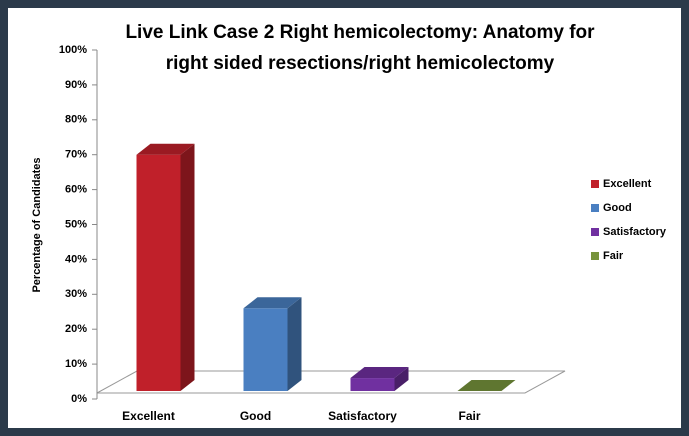  Describe the element at coordinates (148, 416) in the screenshot. I see `x-tick-label: Excellent` at that location.